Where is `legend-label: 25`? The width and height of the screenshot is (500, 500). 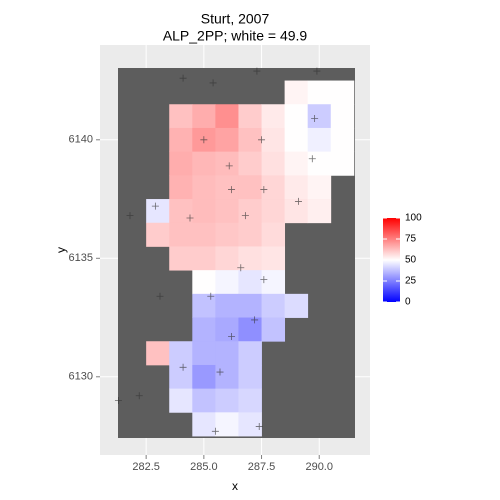
legend-label: 25 is located at coordinates (411, 281).